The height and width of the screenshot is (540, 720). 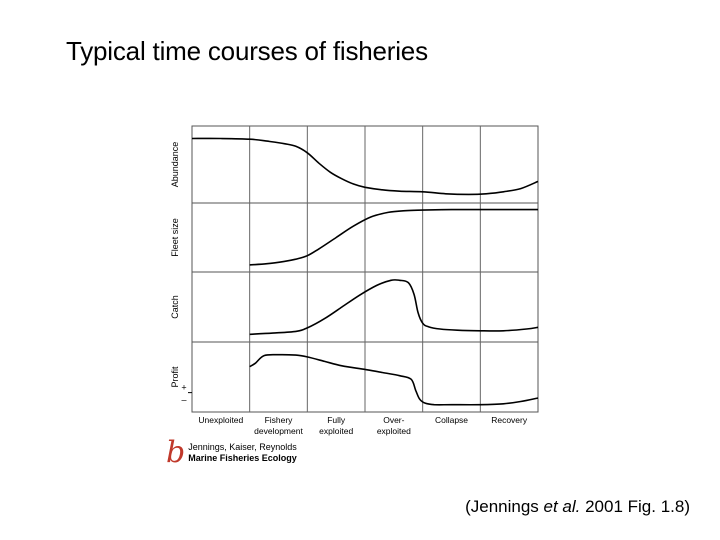 I want to click on panel-label-abundance: Abundance, so click(x=175, y=165).